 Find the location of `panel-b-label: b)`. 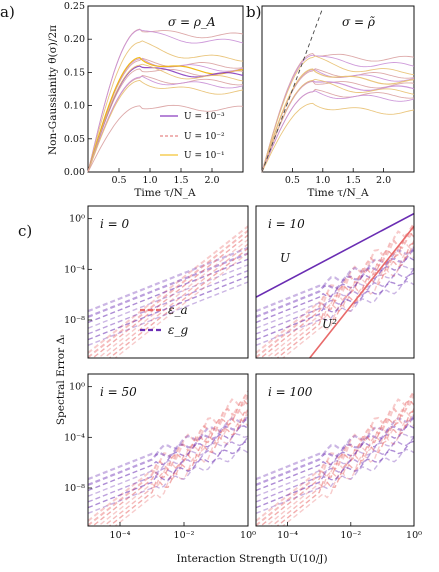

panel-b-label: b) is located at coordinates (253, 12).